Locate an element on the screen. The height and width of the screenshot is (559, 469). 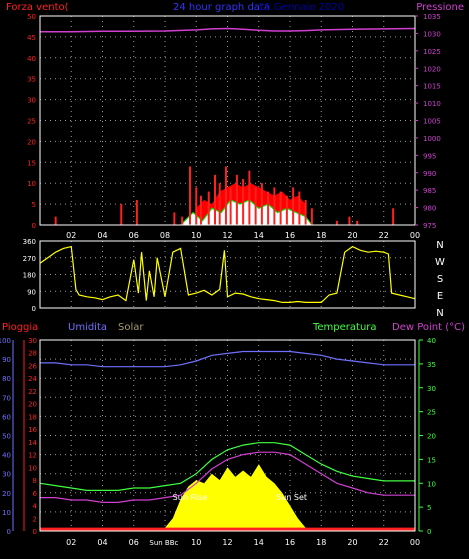
rain-axis-tick: 26 is located at coordinates (32, 366).